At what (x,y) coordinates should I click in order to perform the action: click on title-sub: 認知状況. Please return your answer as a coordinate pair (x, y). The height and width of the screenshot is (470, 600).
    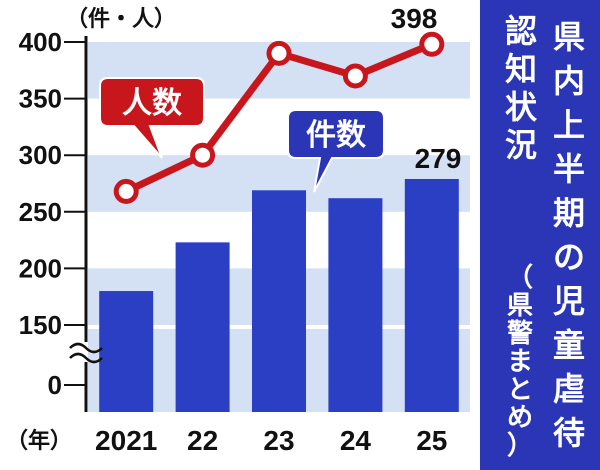
    Looking at the image, I should click on (521, 88).